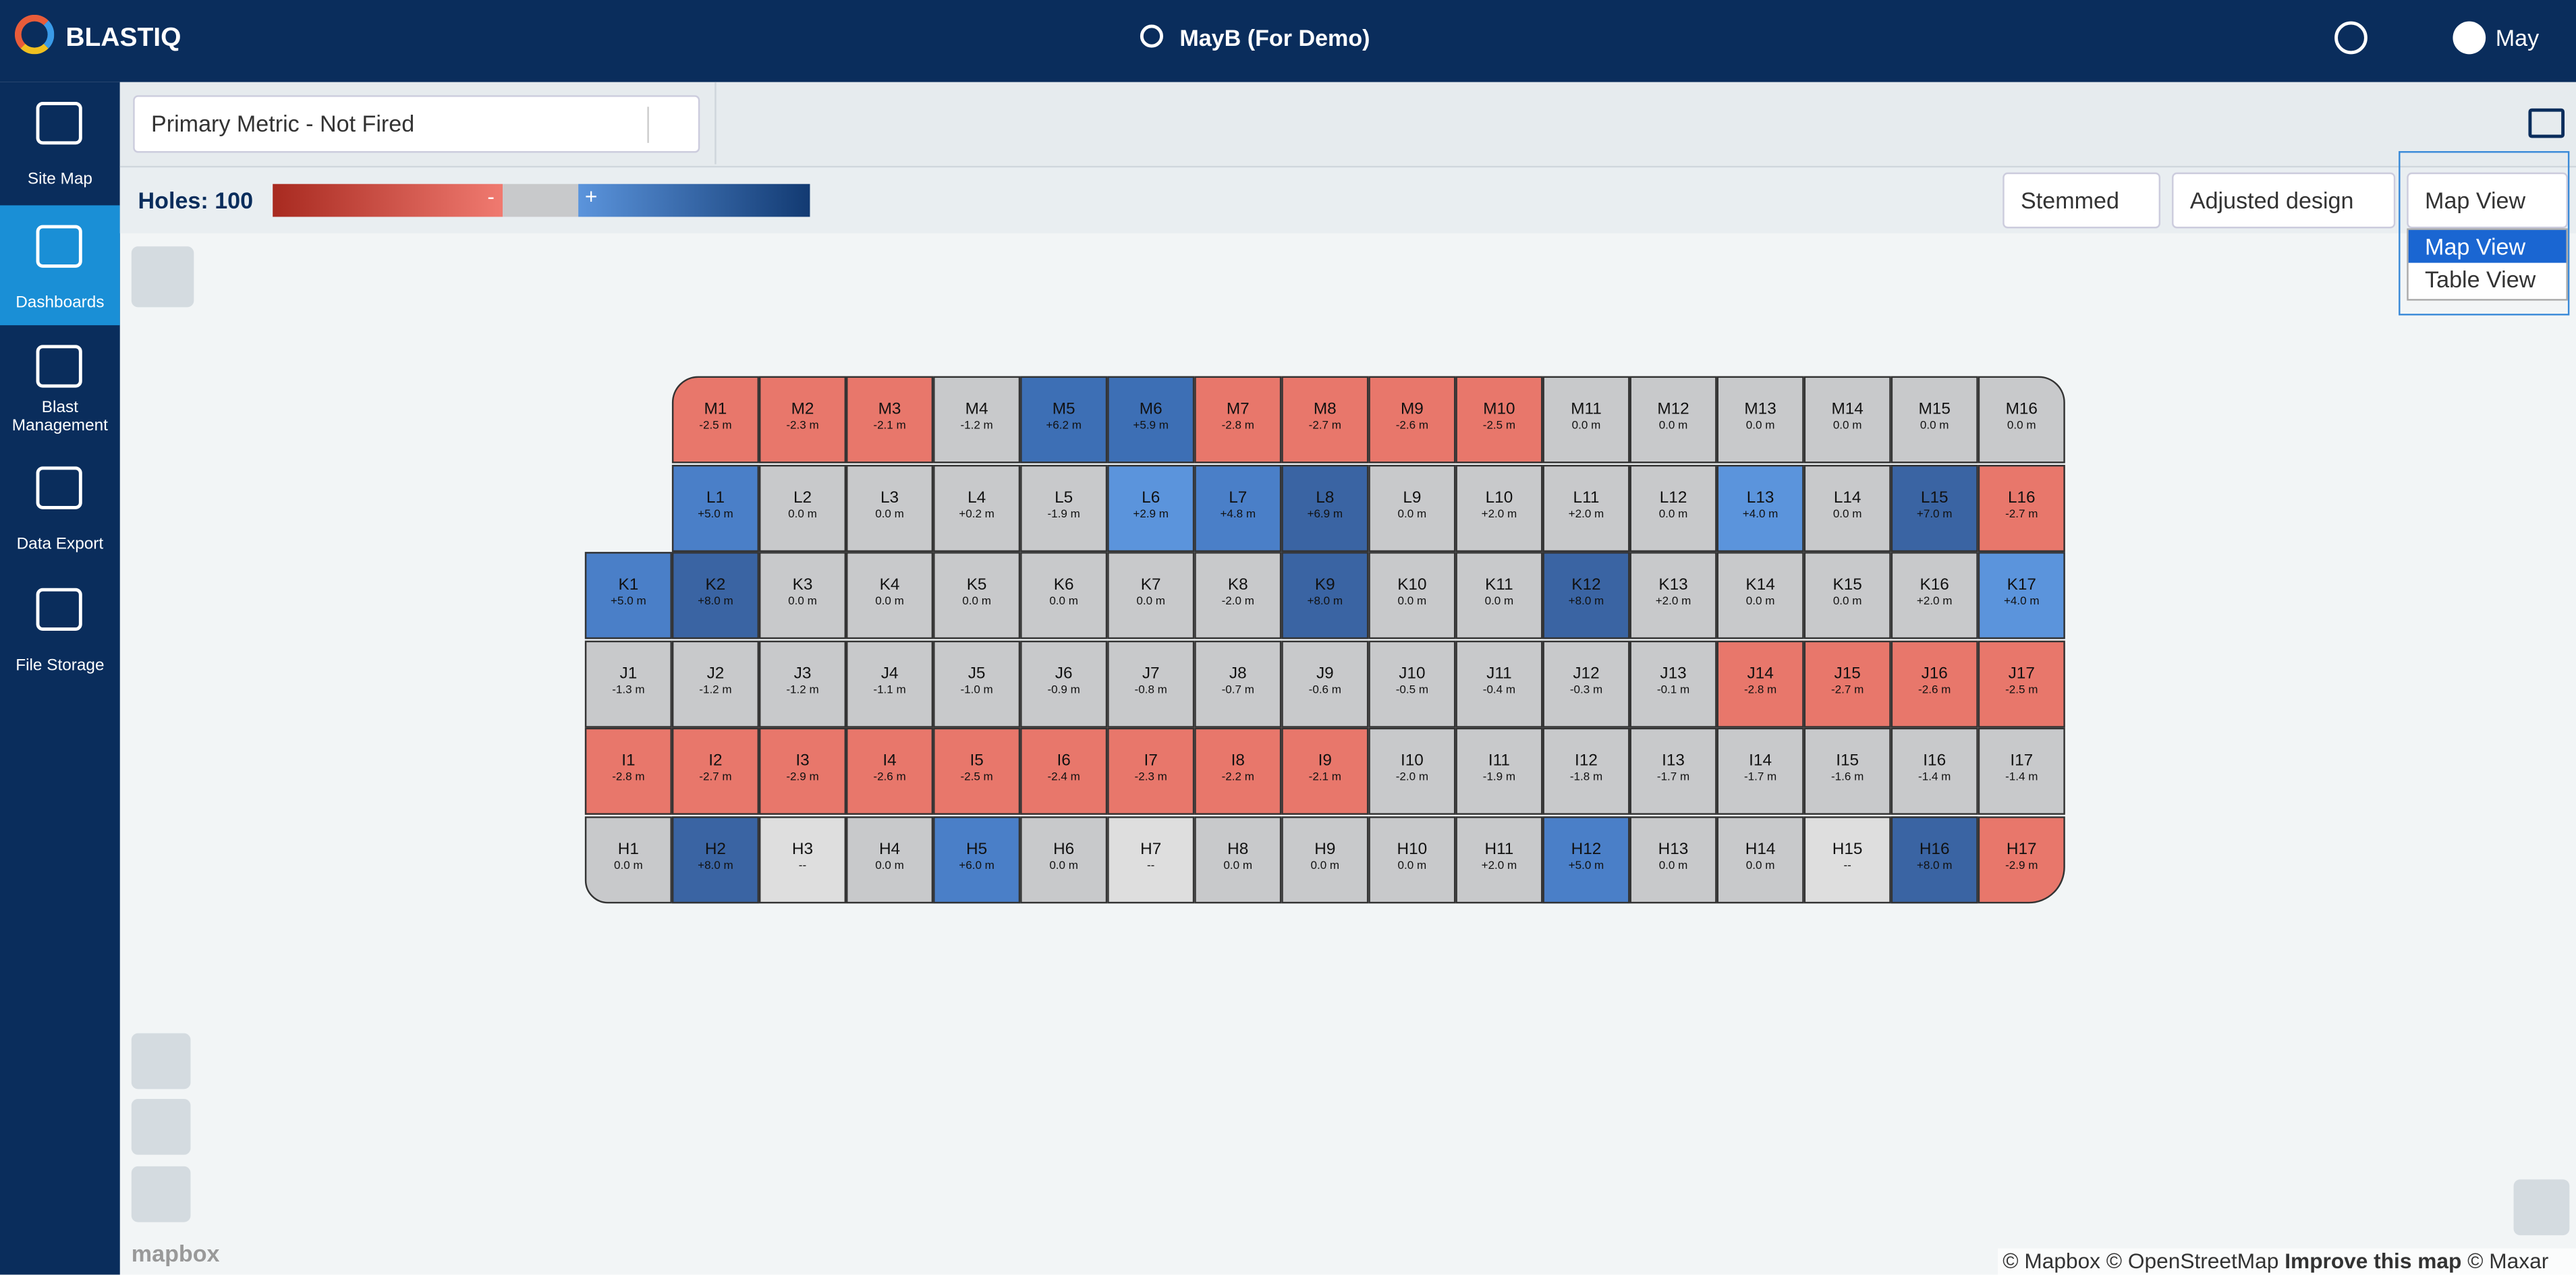 This screenshot has width=2576, height=1275. What do you see at coordinates (175, 1254) in the screenshot?
I see `mapbox-logo: mapbox` at bounding box center [175, 1254].